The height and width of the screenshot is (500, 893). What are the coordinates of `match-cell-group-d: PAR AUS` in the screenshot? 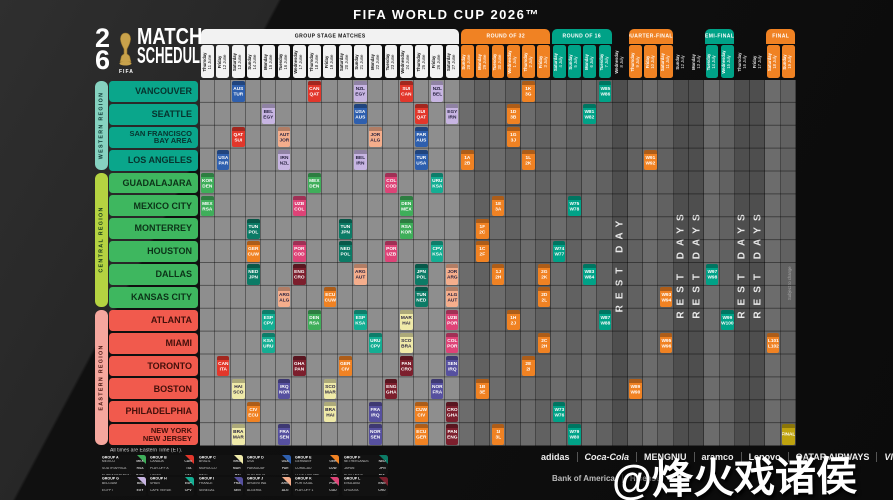 It's located at (421, 137).